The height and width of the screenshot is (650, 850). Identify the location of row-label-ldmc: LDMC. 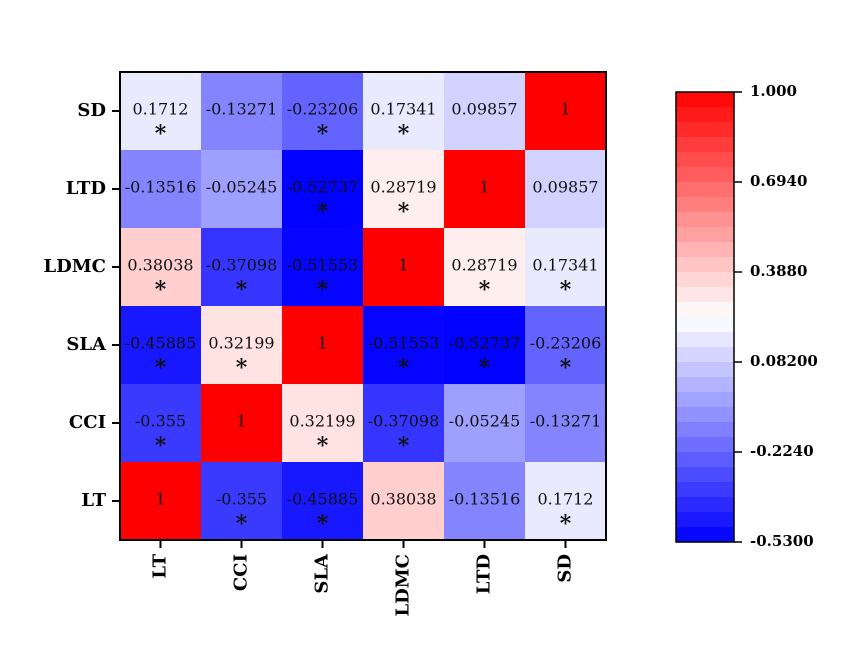
(74, 266).